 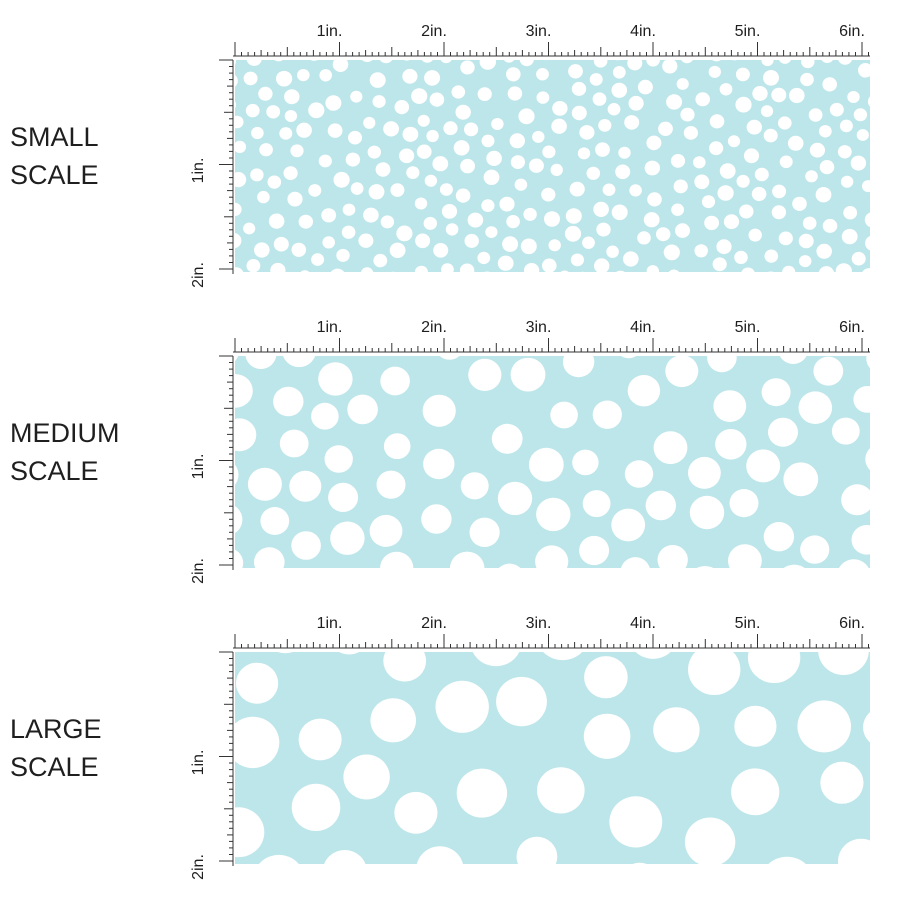 What do you see at coordinates (54, 137) in the screenshot?
I see `scale-label-line1: SMALL` at bounding box center [54, 137].